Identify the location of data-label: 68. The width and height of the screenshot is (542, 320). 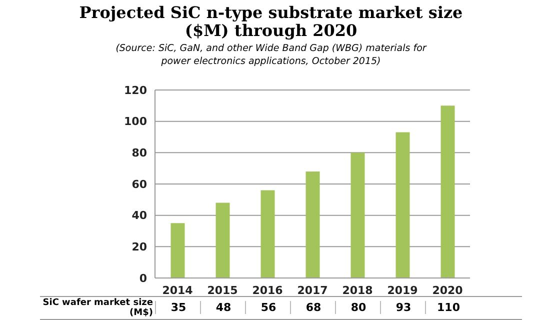
(313, 307).